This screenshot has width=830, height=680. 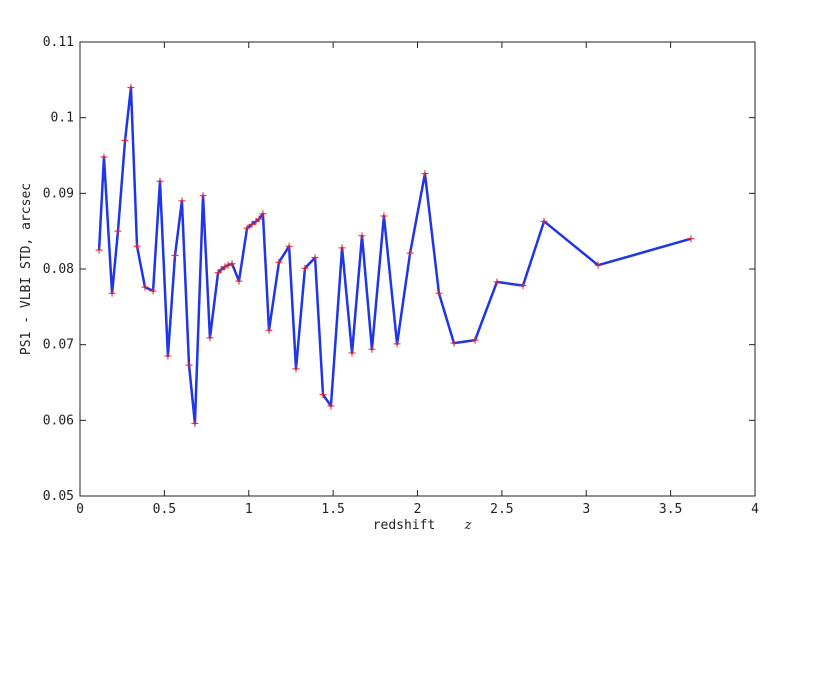 What do you see at coordinates (58, 193) in the screenshot?
I see `y-tick-label: 0.09` at bounding box center [58, 193].